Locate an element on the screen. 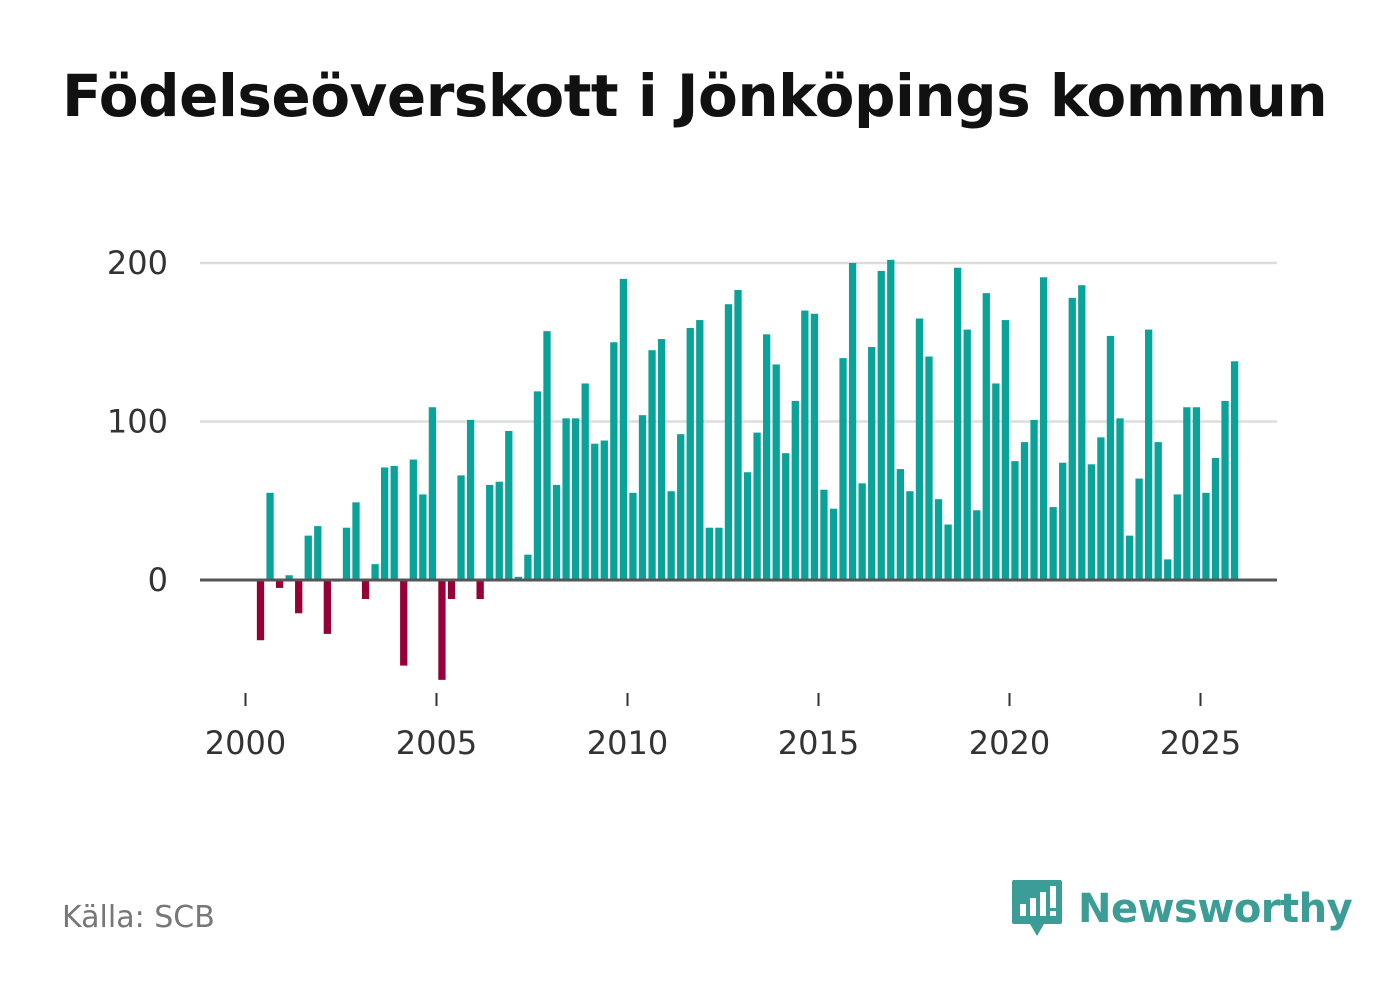  brand-name: Newsworthy is located at coordinates (1215, 909).